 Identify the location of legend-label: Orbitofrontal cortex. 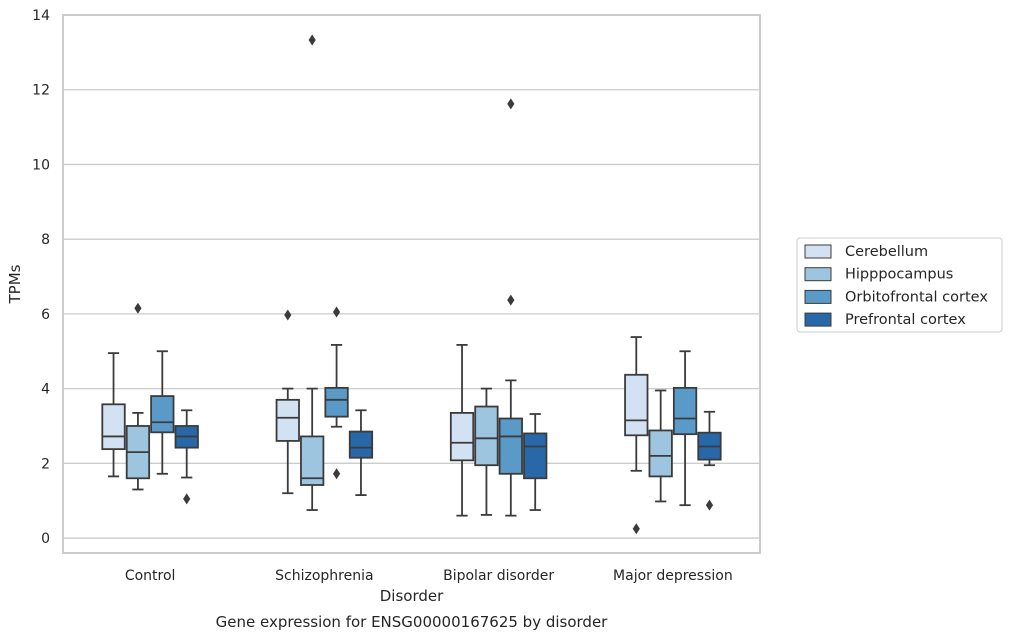
(916, 297).